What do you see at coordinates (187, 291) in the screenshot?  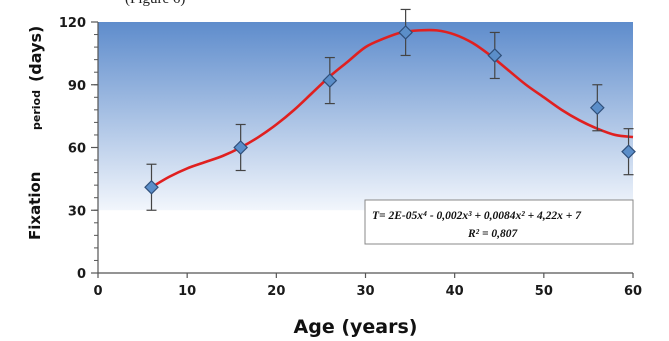 I see `x-tick-label: 10` at bounding box center [187, 291].